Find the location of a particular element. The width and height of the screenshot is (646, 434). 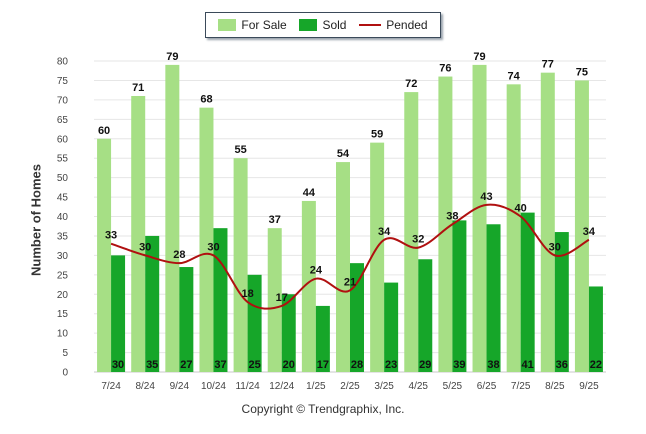

data-label-for-sale: 72 is located at coordinates (411, 84).